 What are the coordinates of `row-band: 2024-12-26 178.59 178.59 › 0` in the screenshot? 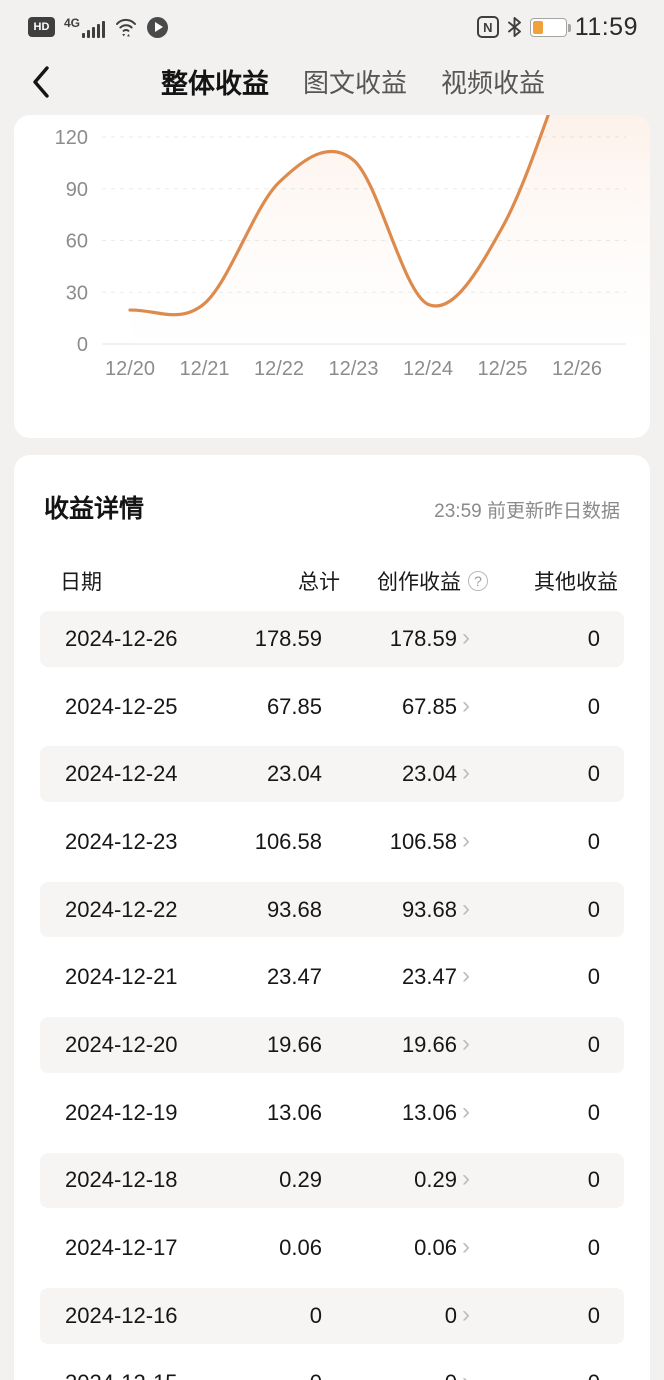 It's located at (332, 639).